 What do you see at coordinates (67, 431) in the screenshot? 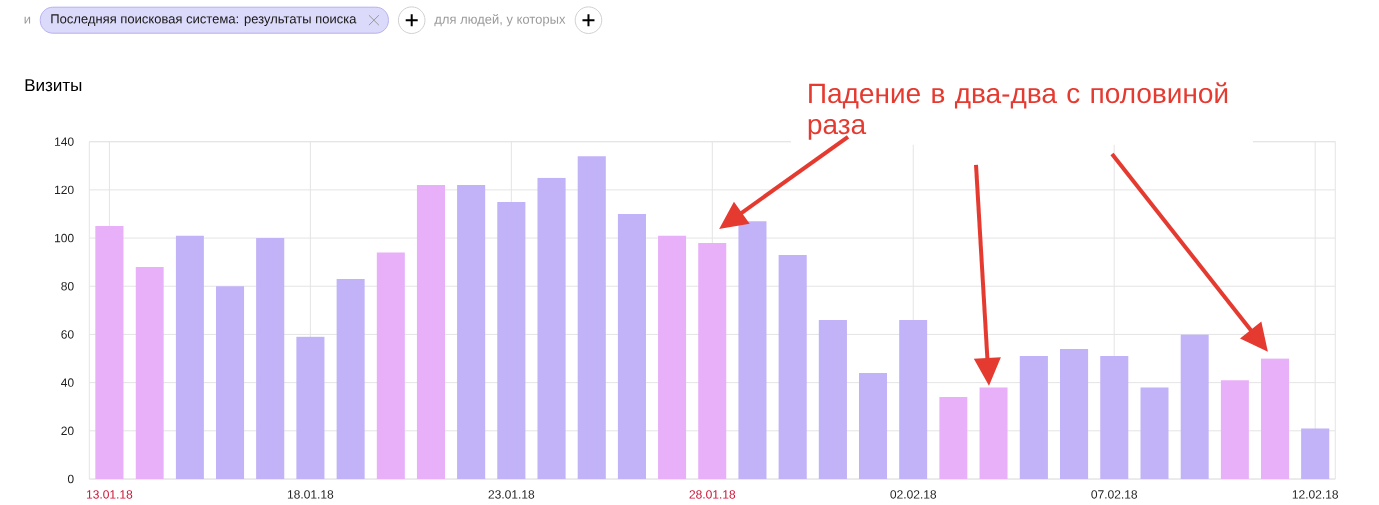
I see `y-tick-label: 20` at bounding box center [67, 431].